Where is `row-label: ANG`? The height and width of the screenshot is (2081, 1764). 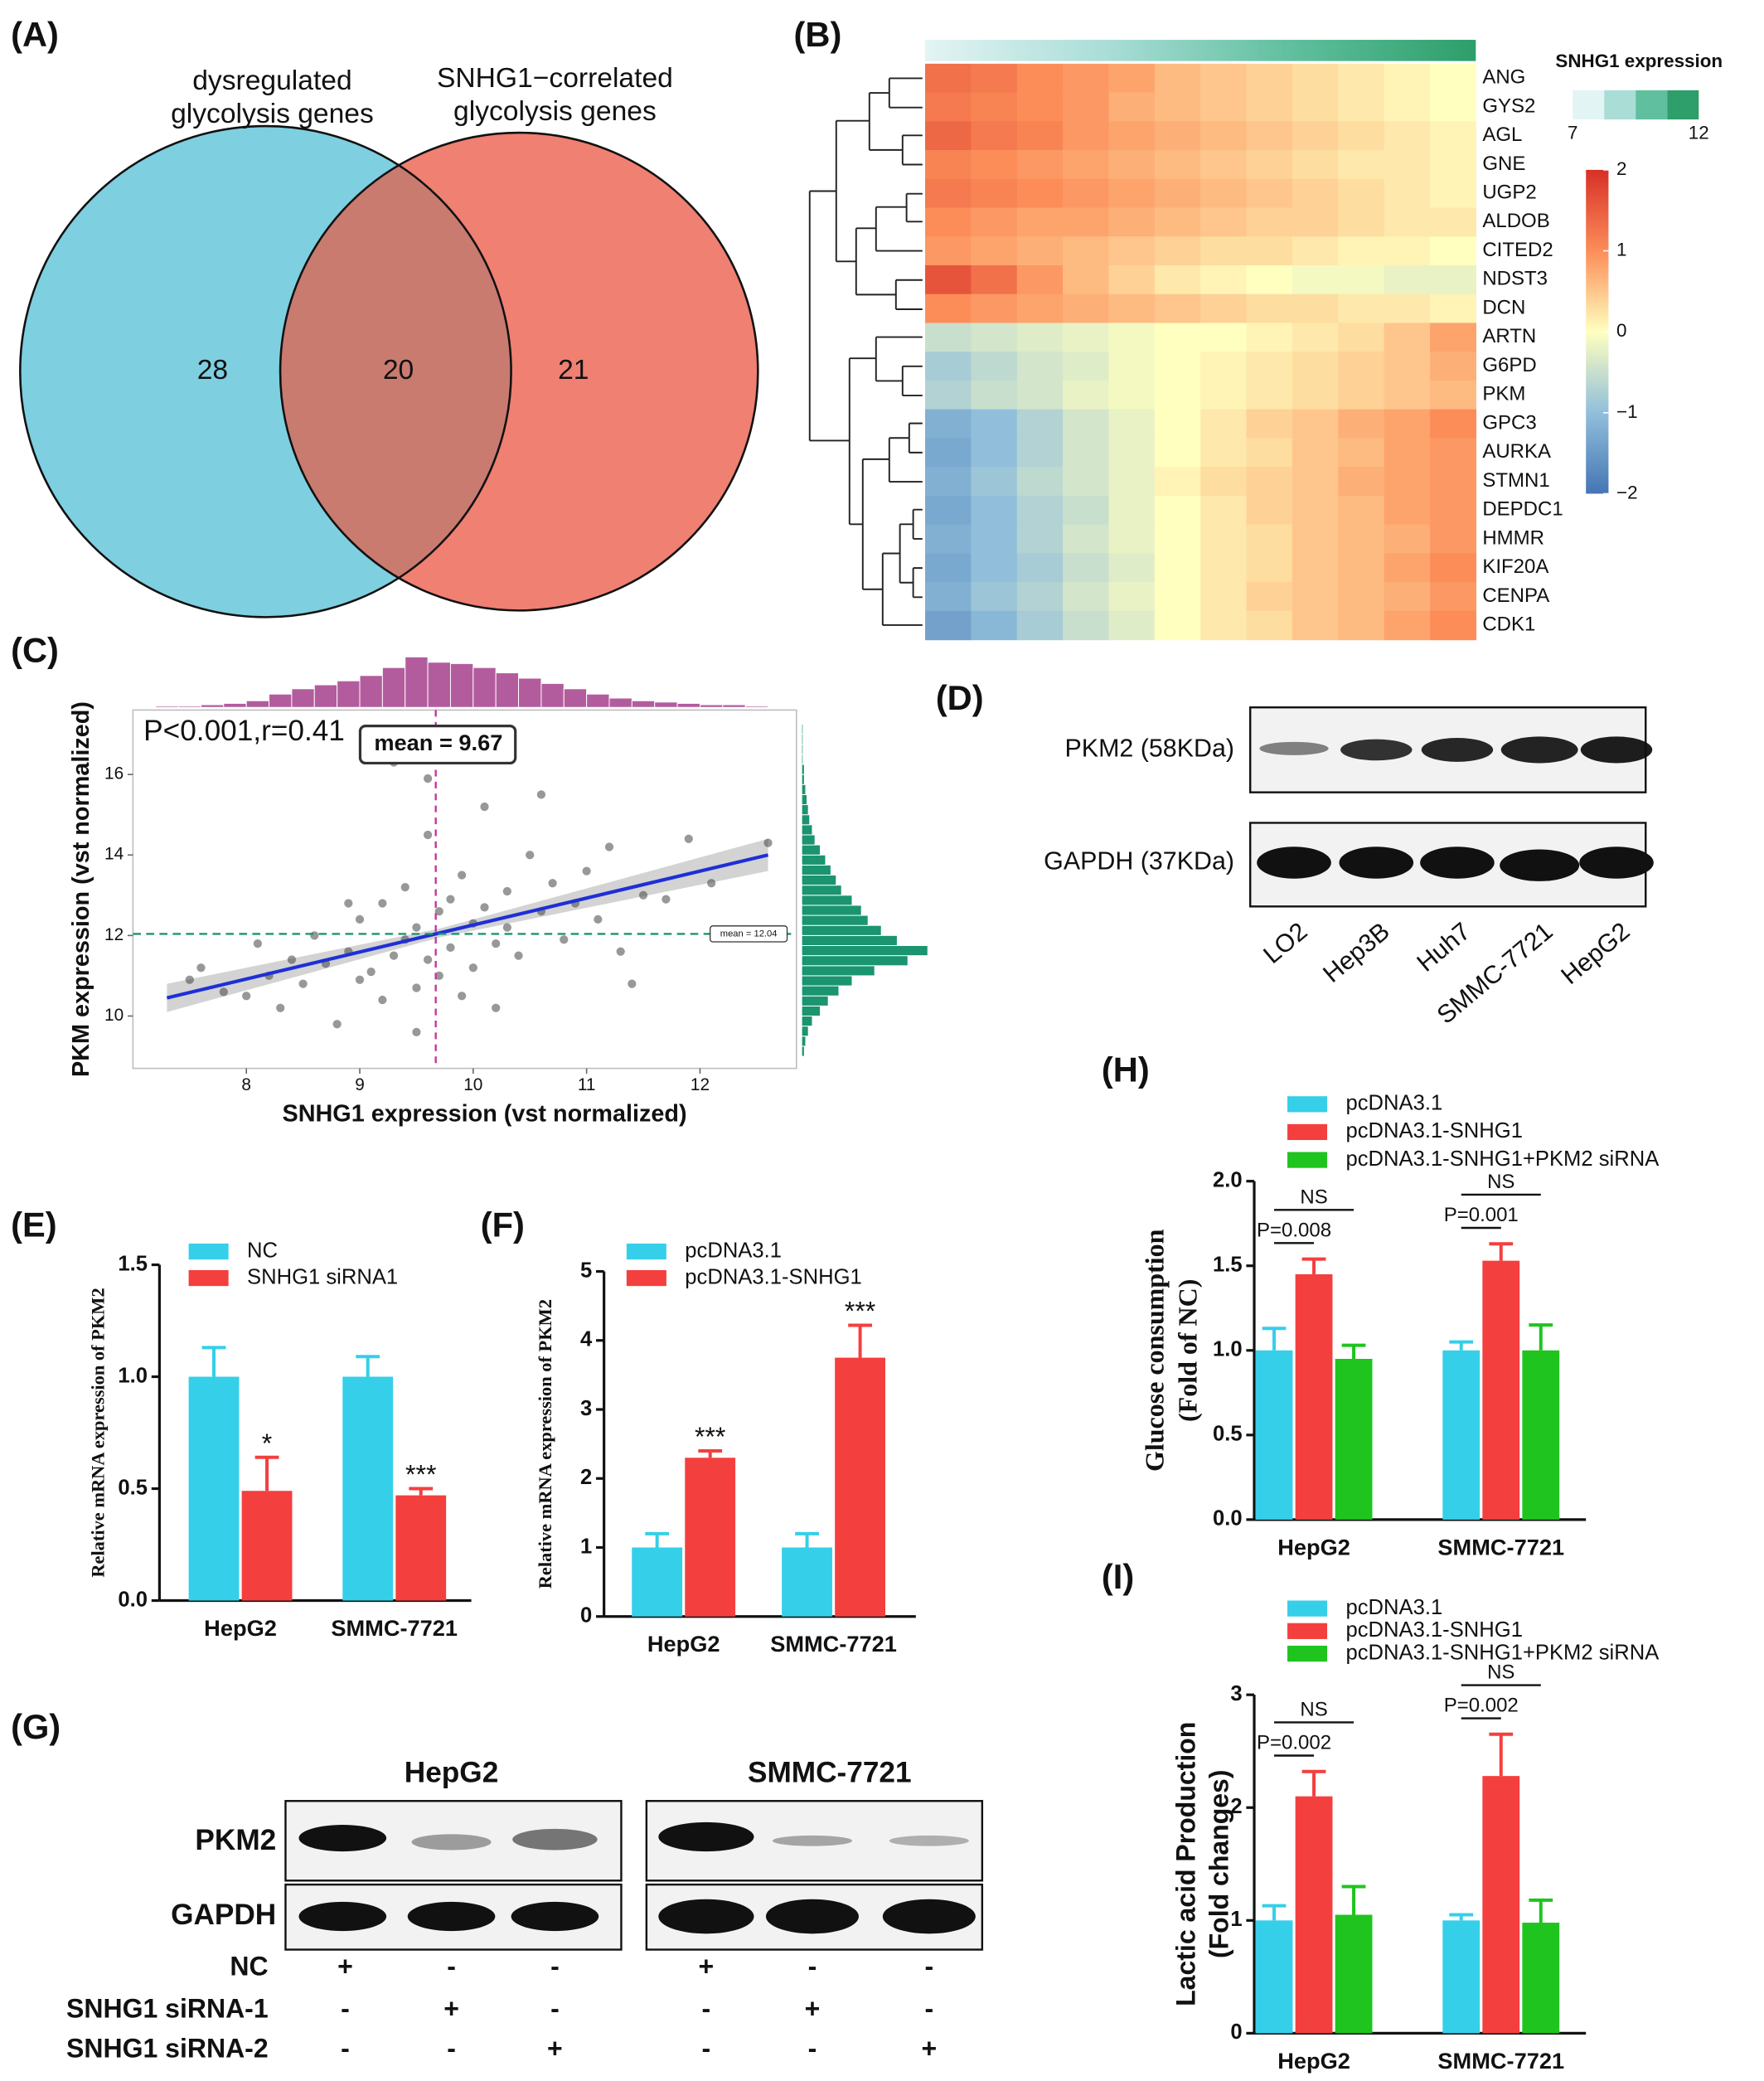 row-label: ANG is located at coordinates (1503, 77).